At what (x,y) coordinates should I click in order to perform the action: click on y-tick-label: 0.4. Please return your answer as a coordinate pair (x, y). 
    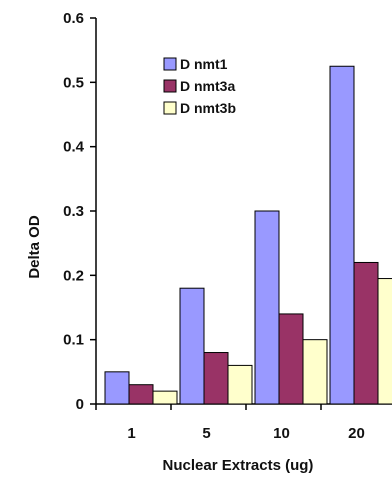
    Looking at the image, I should click on (74, 147).